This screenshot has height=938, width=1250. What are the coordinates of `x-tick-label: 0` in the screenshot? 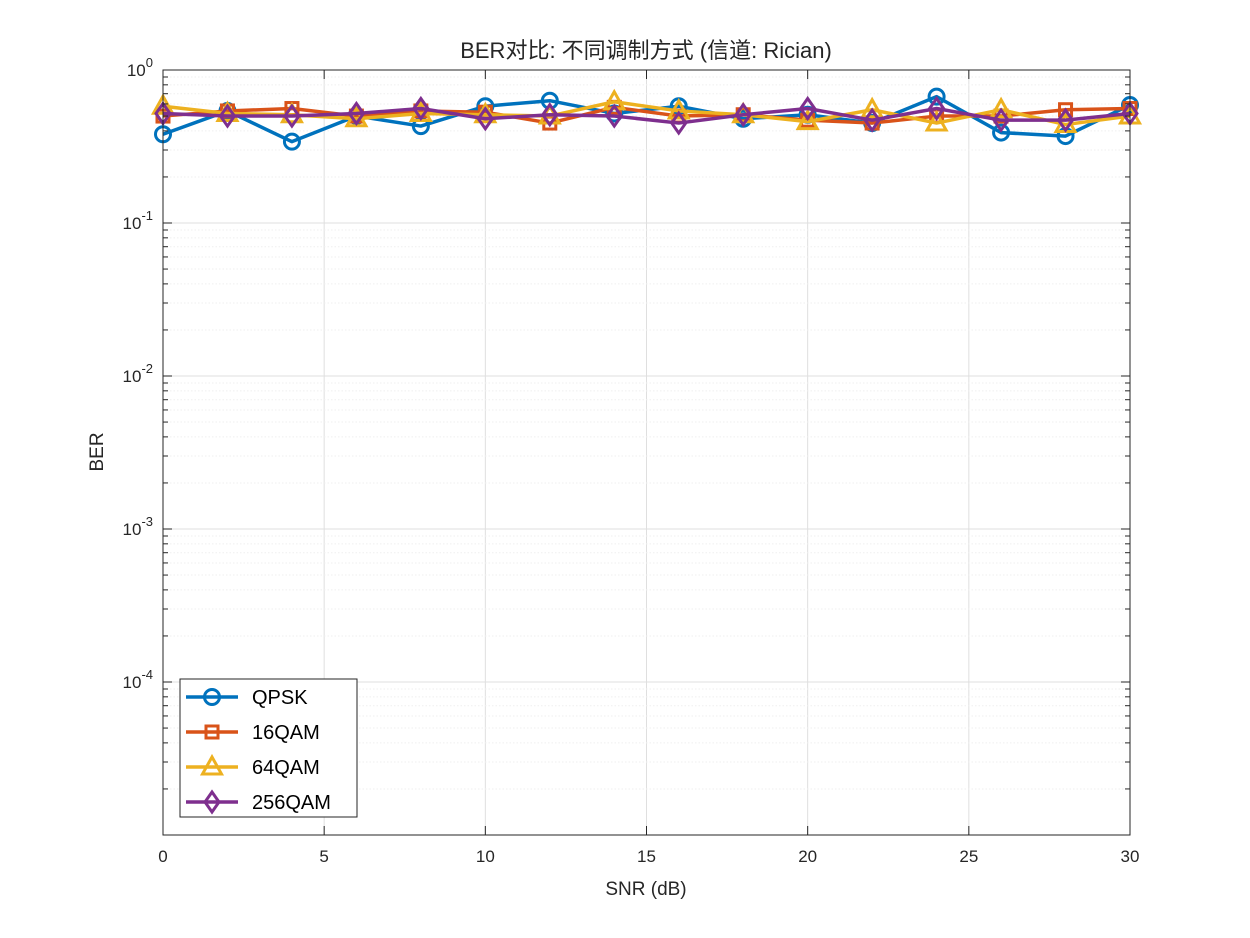 It's located at (162, 856).